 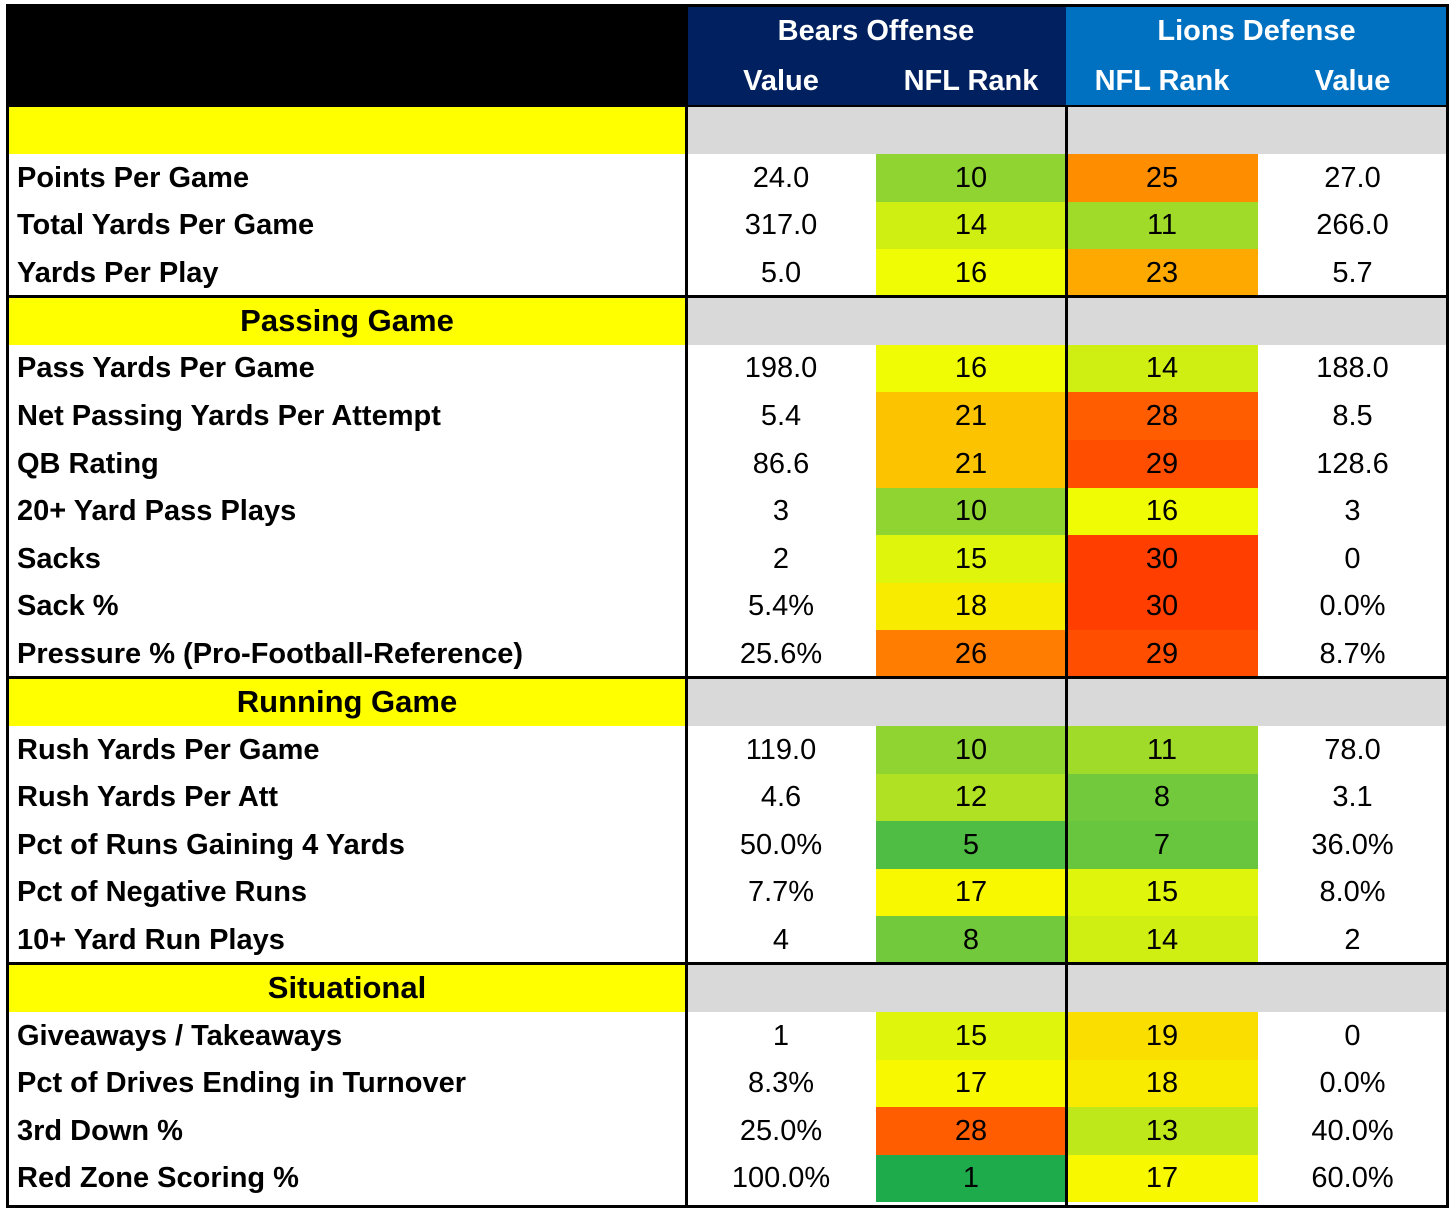 What do you see at coordinates (971, 845) in the screenshot?
I see `bears-rank-cell: 5` at bounding box center [971, 845].